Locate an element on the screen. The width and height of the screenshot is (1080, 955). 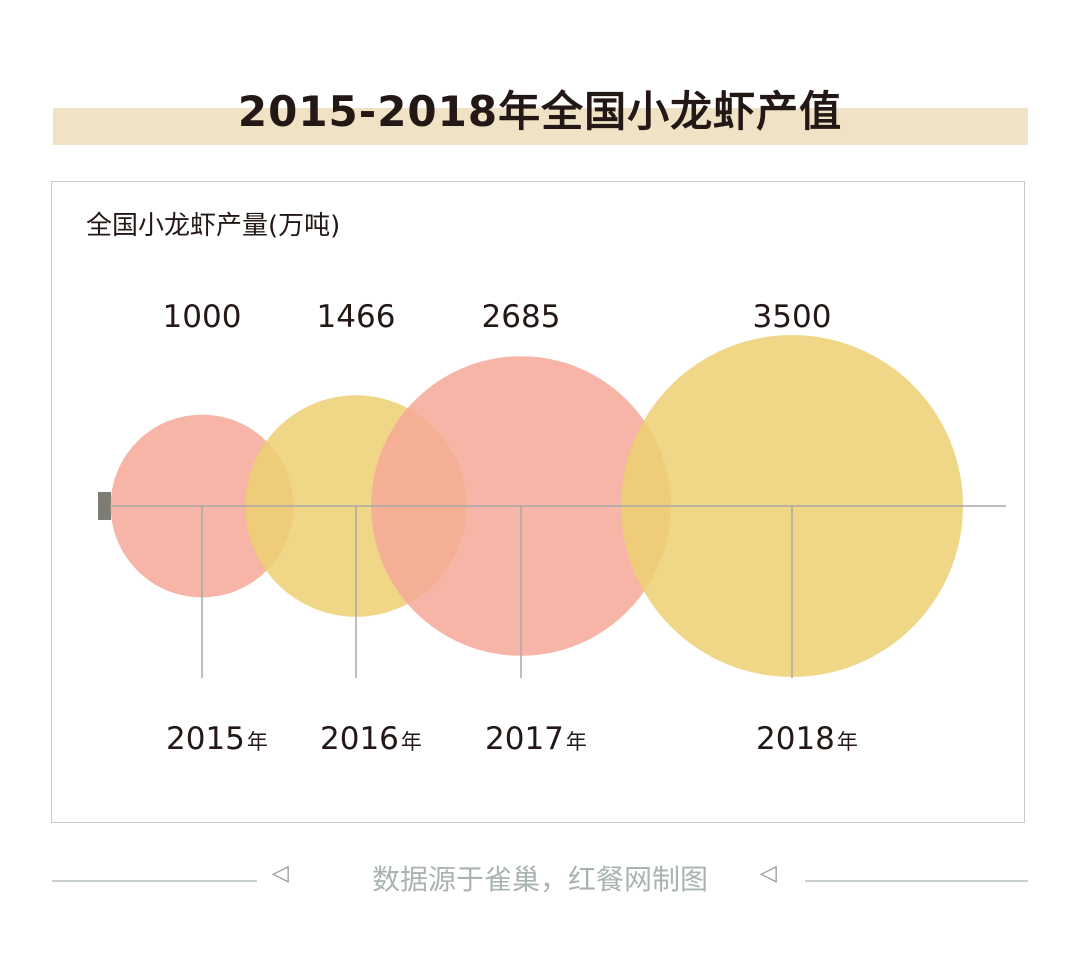
triangle-right-icon: ◁ is located at coordinates (768, 873).